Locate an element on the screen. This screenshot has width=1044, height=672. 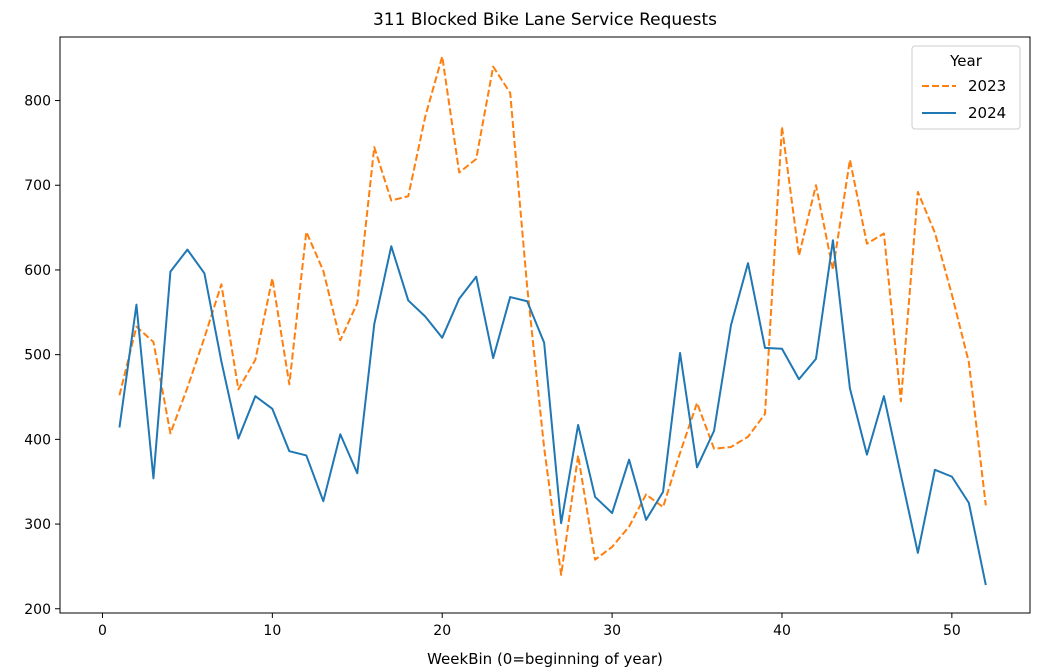
legend-label-2024: 2024 is located at coordinates (987, 113).